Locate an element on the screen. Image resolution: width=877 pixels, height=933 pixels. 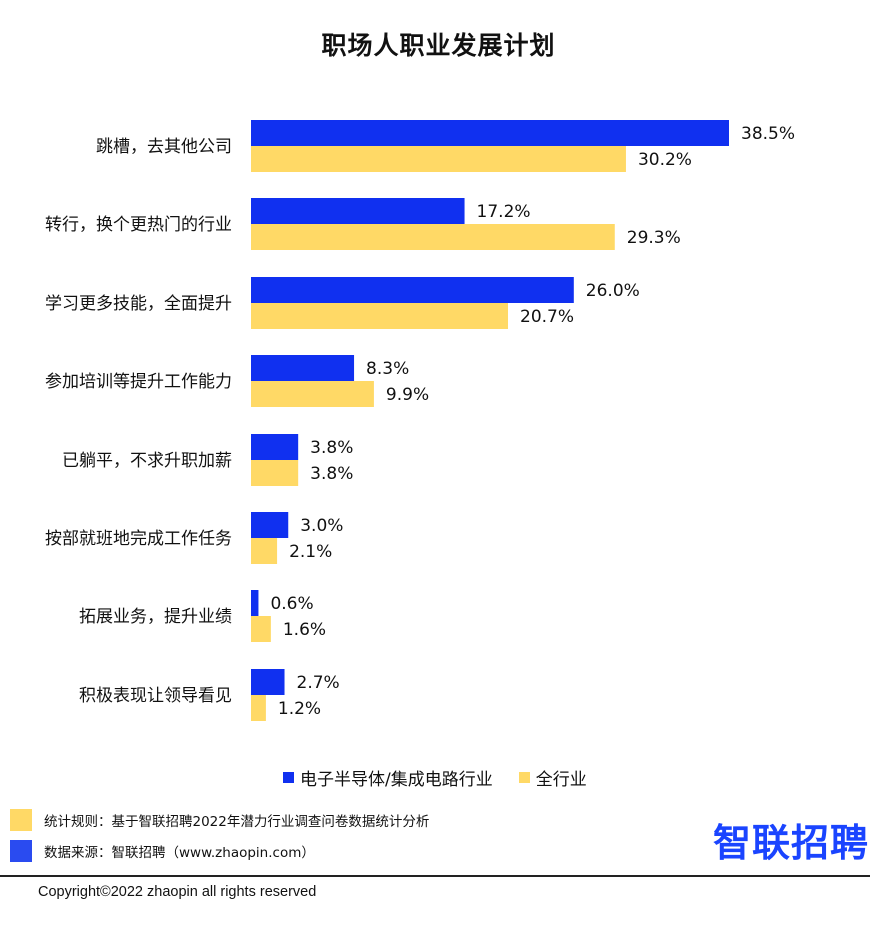
data-label: 20.7% is located at coordinates (547, 317).